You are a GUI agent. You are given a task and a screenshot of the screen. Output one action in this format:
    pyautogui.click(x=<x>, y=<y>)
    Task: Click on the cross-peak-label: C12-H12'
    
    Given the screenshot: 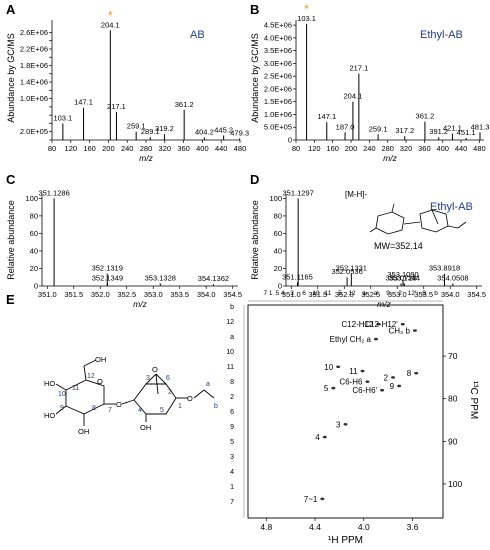 What is the action you would take?
    pyautogui.click(x=381, y=324)
    